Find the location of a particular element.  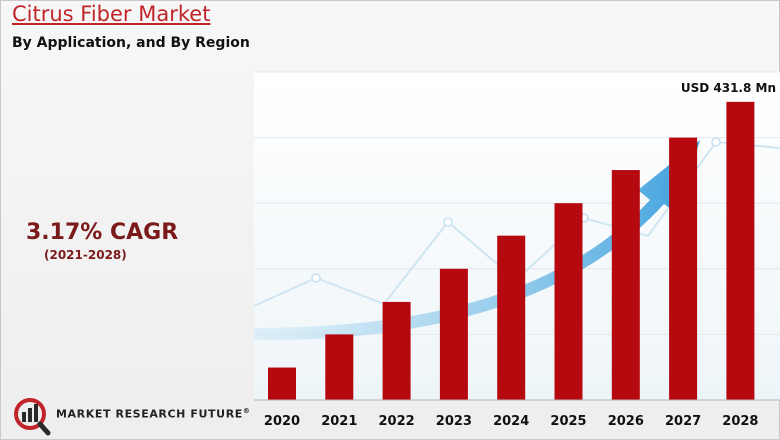

logo-icon is located at coordinates (32, 417).